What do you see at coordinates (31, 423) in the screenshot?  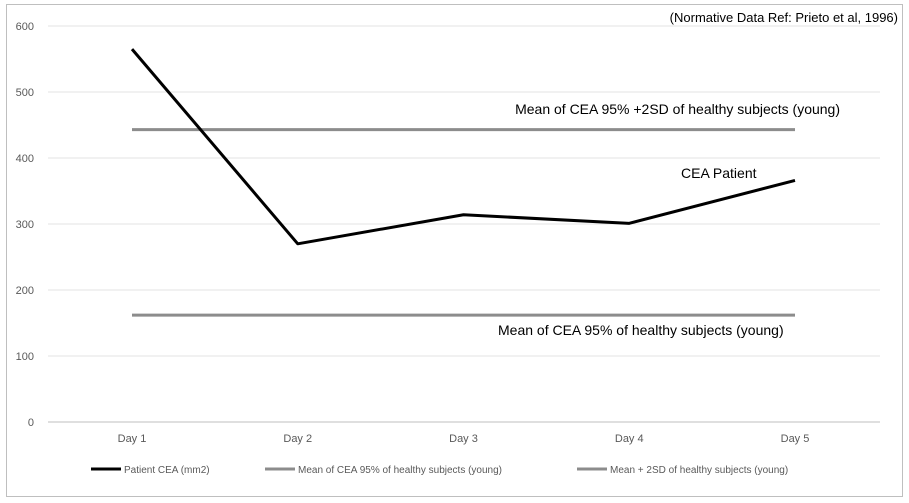 I see `y-tick-label: 0` at bounding box center [31, 423].